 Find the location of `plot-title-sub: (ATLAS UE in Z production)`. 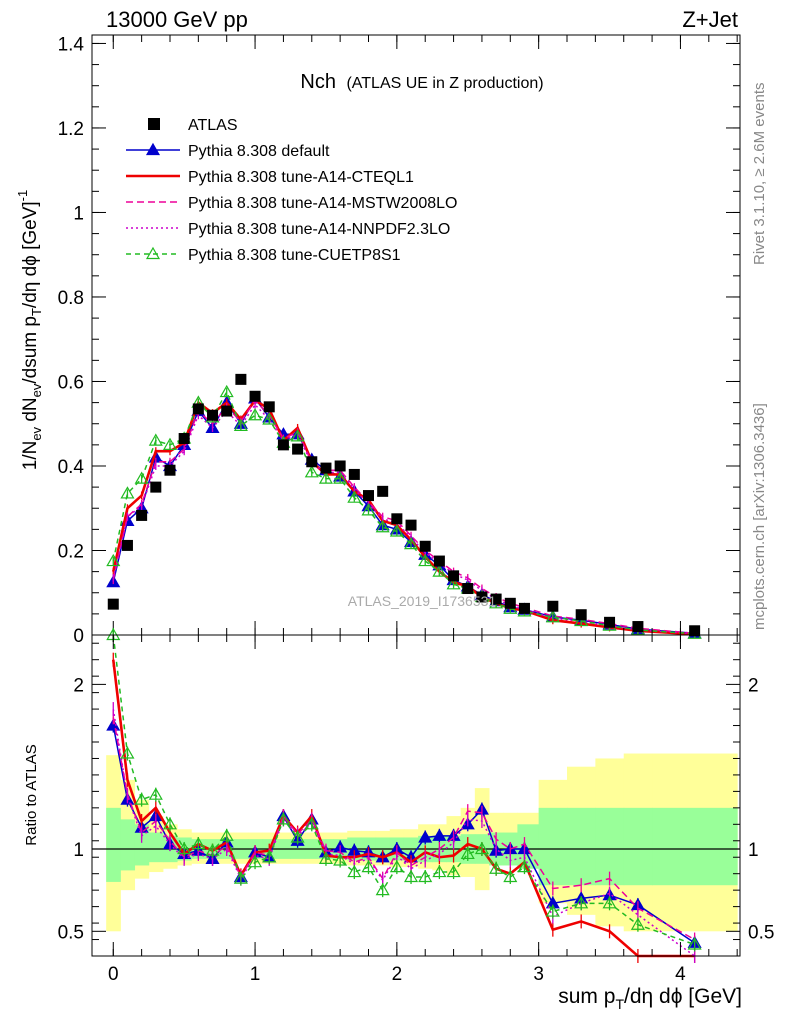

plot-title-sub: (ATLAS UE in Z production) is located at coordinates (444, 83).